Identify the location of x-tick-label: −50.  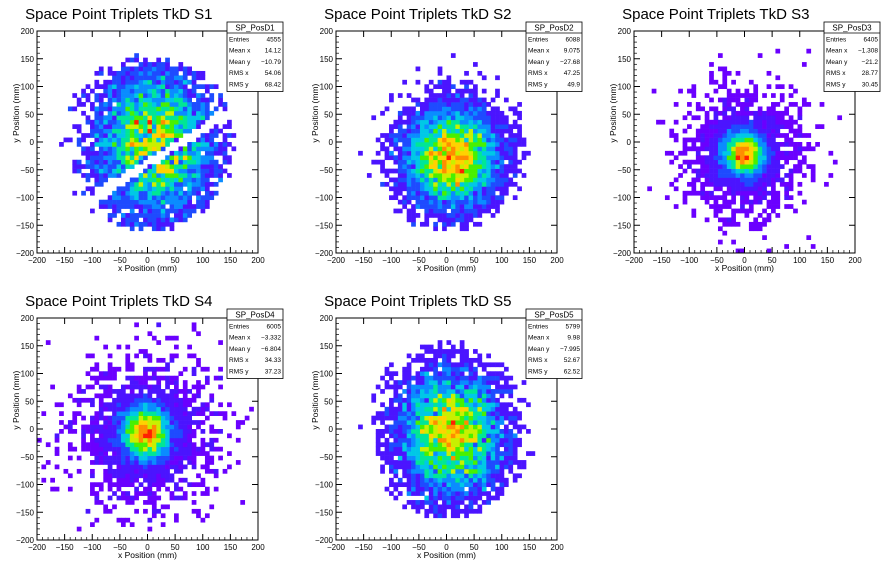
(717, 260).